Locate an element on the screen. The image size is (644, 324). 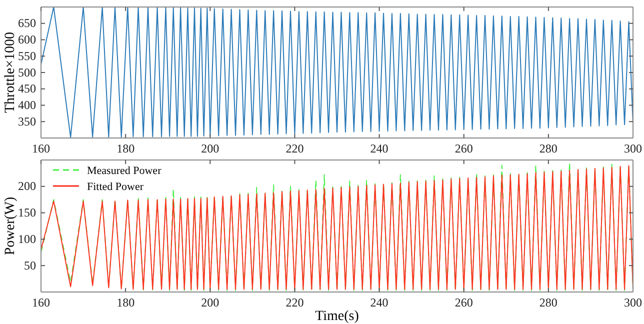
y-tick-label: 100 is located at coordinates (27, 239).